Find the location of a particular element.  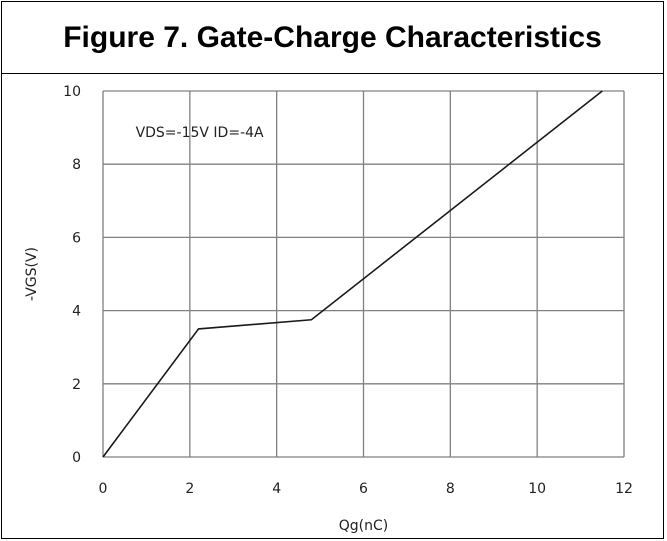

x-axis-label: Qg(nC) is located at coordinates (363, 526).